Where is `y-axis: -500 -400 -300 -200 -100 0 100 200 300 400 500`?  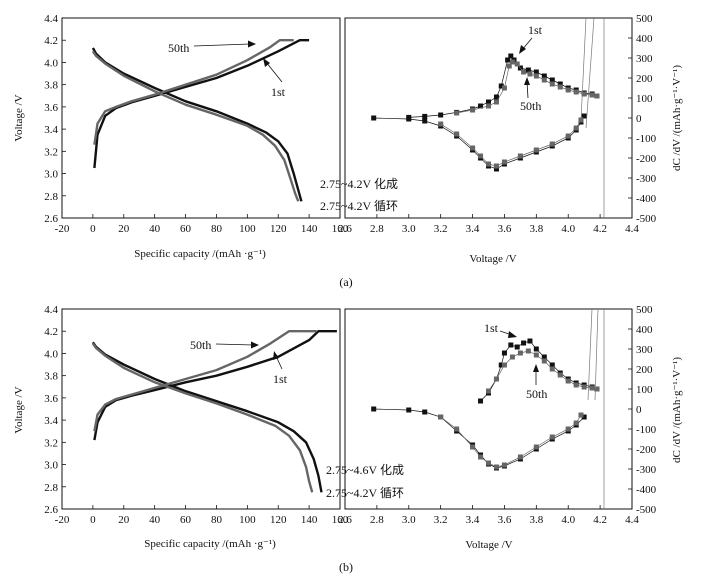 y-axis: -500 -400 -300 -200 -100 0 100 200 300 400 500 is located at coordinates (642, 119).